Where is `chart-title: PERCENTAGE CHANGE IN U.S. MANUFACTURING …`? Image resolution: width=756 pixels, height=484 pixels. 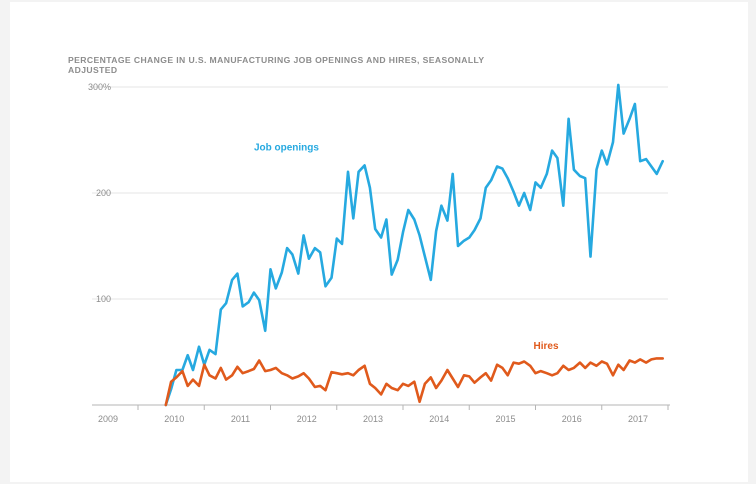
chart-title: PERCENTAGE CHANGE IN U.S. MANUFACTURING … is located at coordinates (276, 65).